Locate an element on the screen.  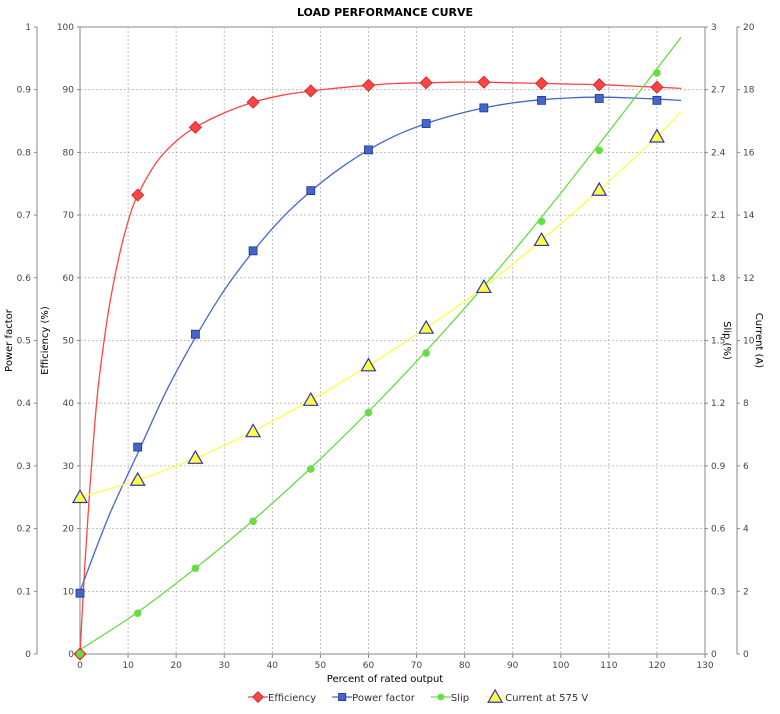
legend-item-1: Power factor is located at coordinates (374, 698).